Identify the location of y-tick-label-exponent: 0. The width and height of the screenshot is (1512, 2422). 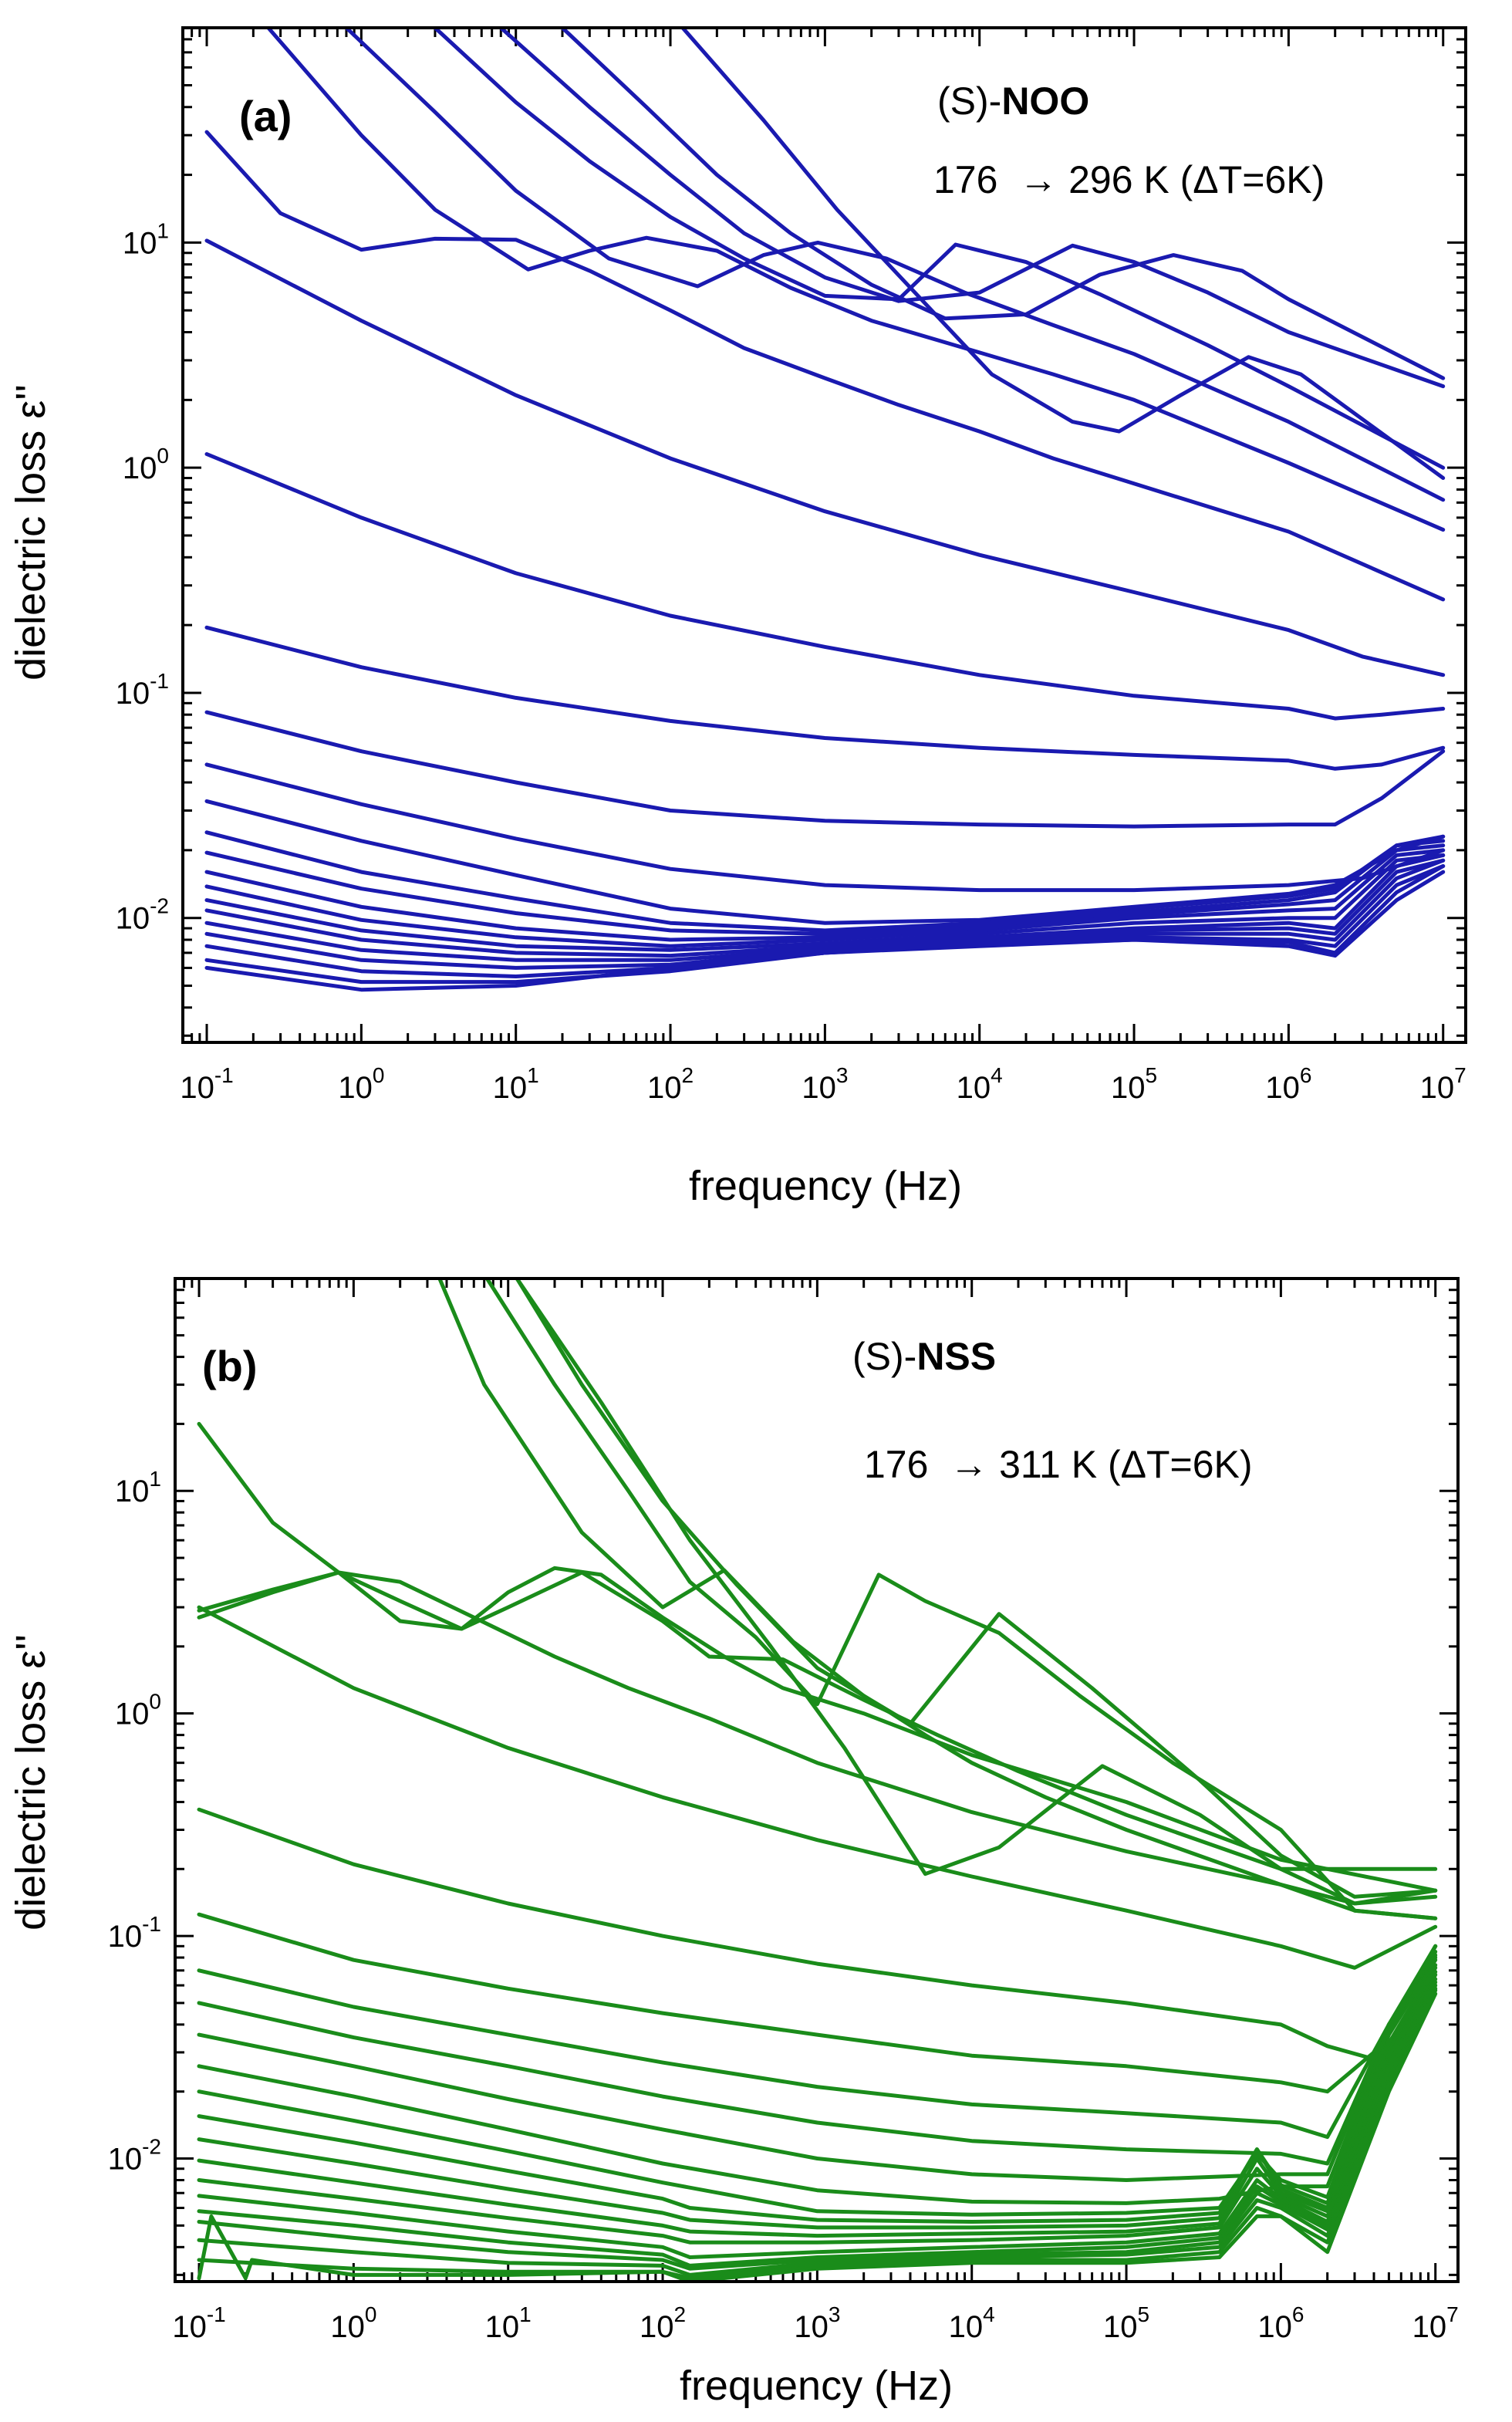
(155, 1702).